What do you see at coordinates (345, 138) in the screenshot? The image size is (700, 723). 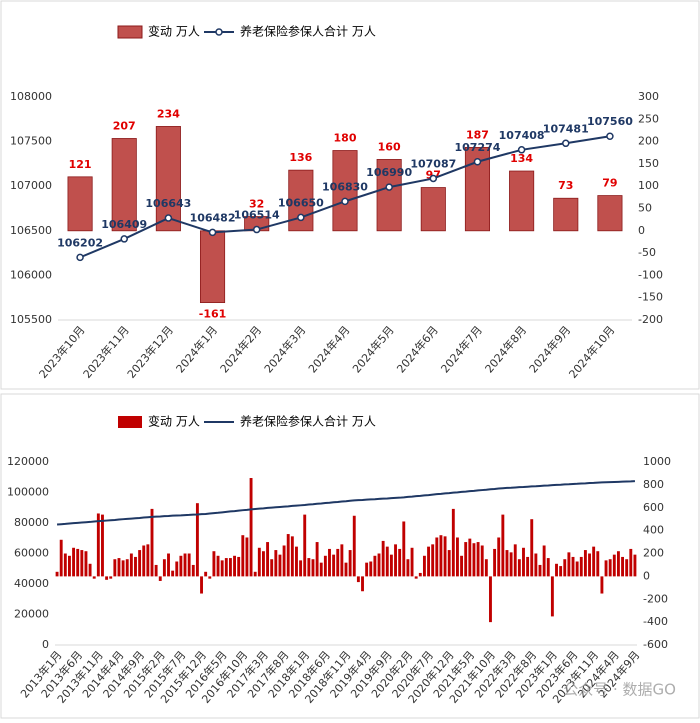 I see `bar-value-label: 180` at bounding box center [345, 138].